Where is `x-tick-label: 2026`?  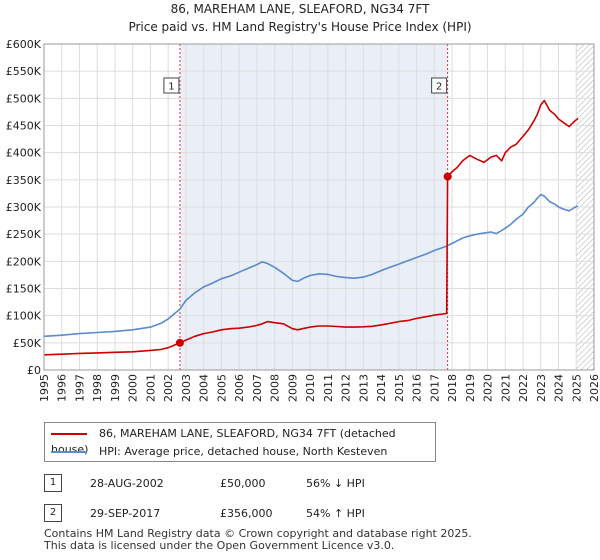 x-tick-label: 2026 is located at coordinates (594, 388).